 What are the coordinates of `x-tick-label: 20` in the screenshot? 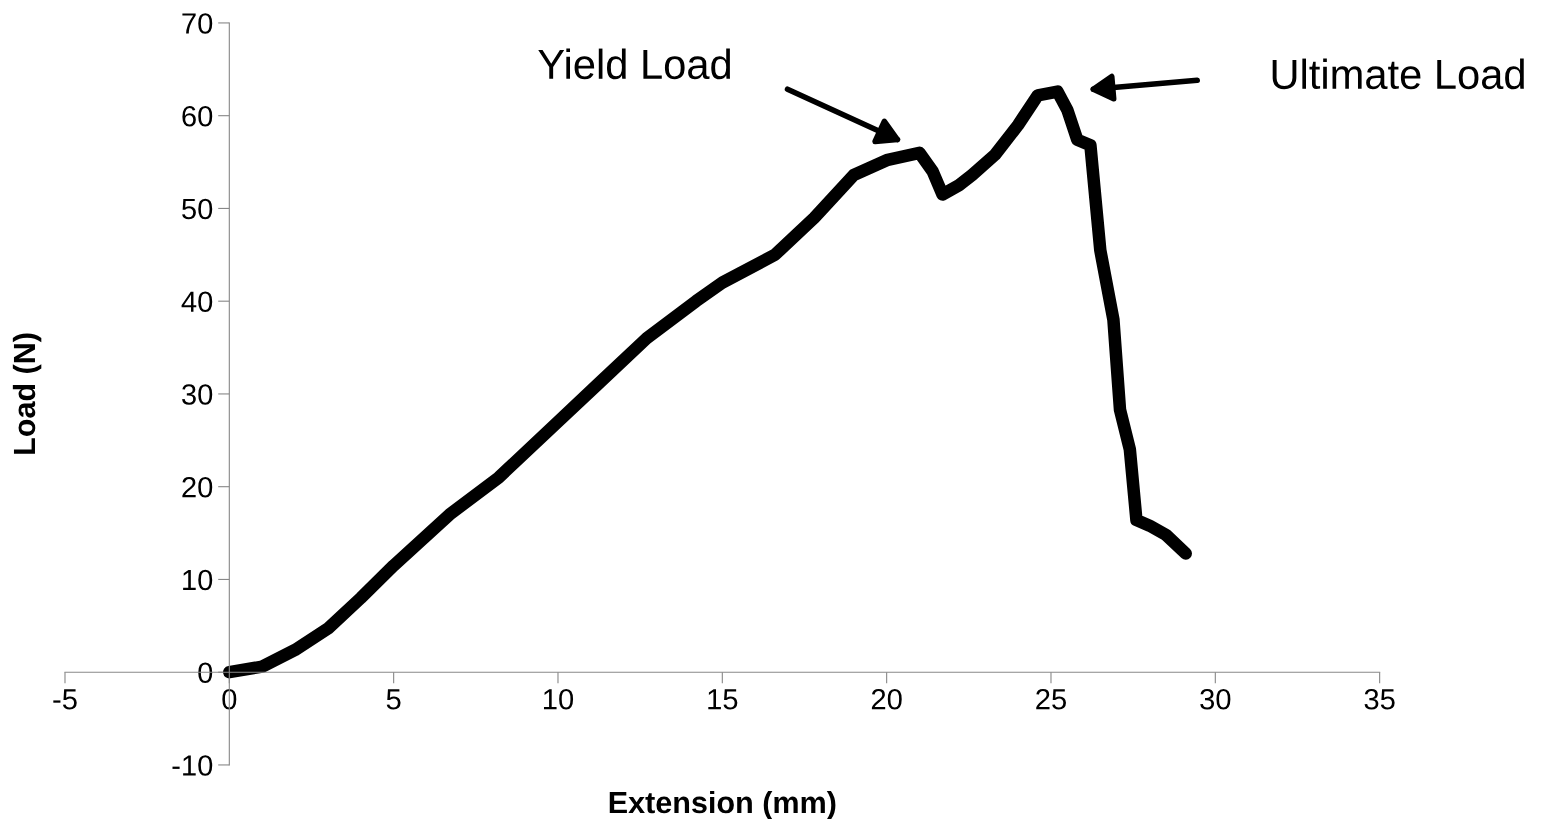 It's located at (886, 699).